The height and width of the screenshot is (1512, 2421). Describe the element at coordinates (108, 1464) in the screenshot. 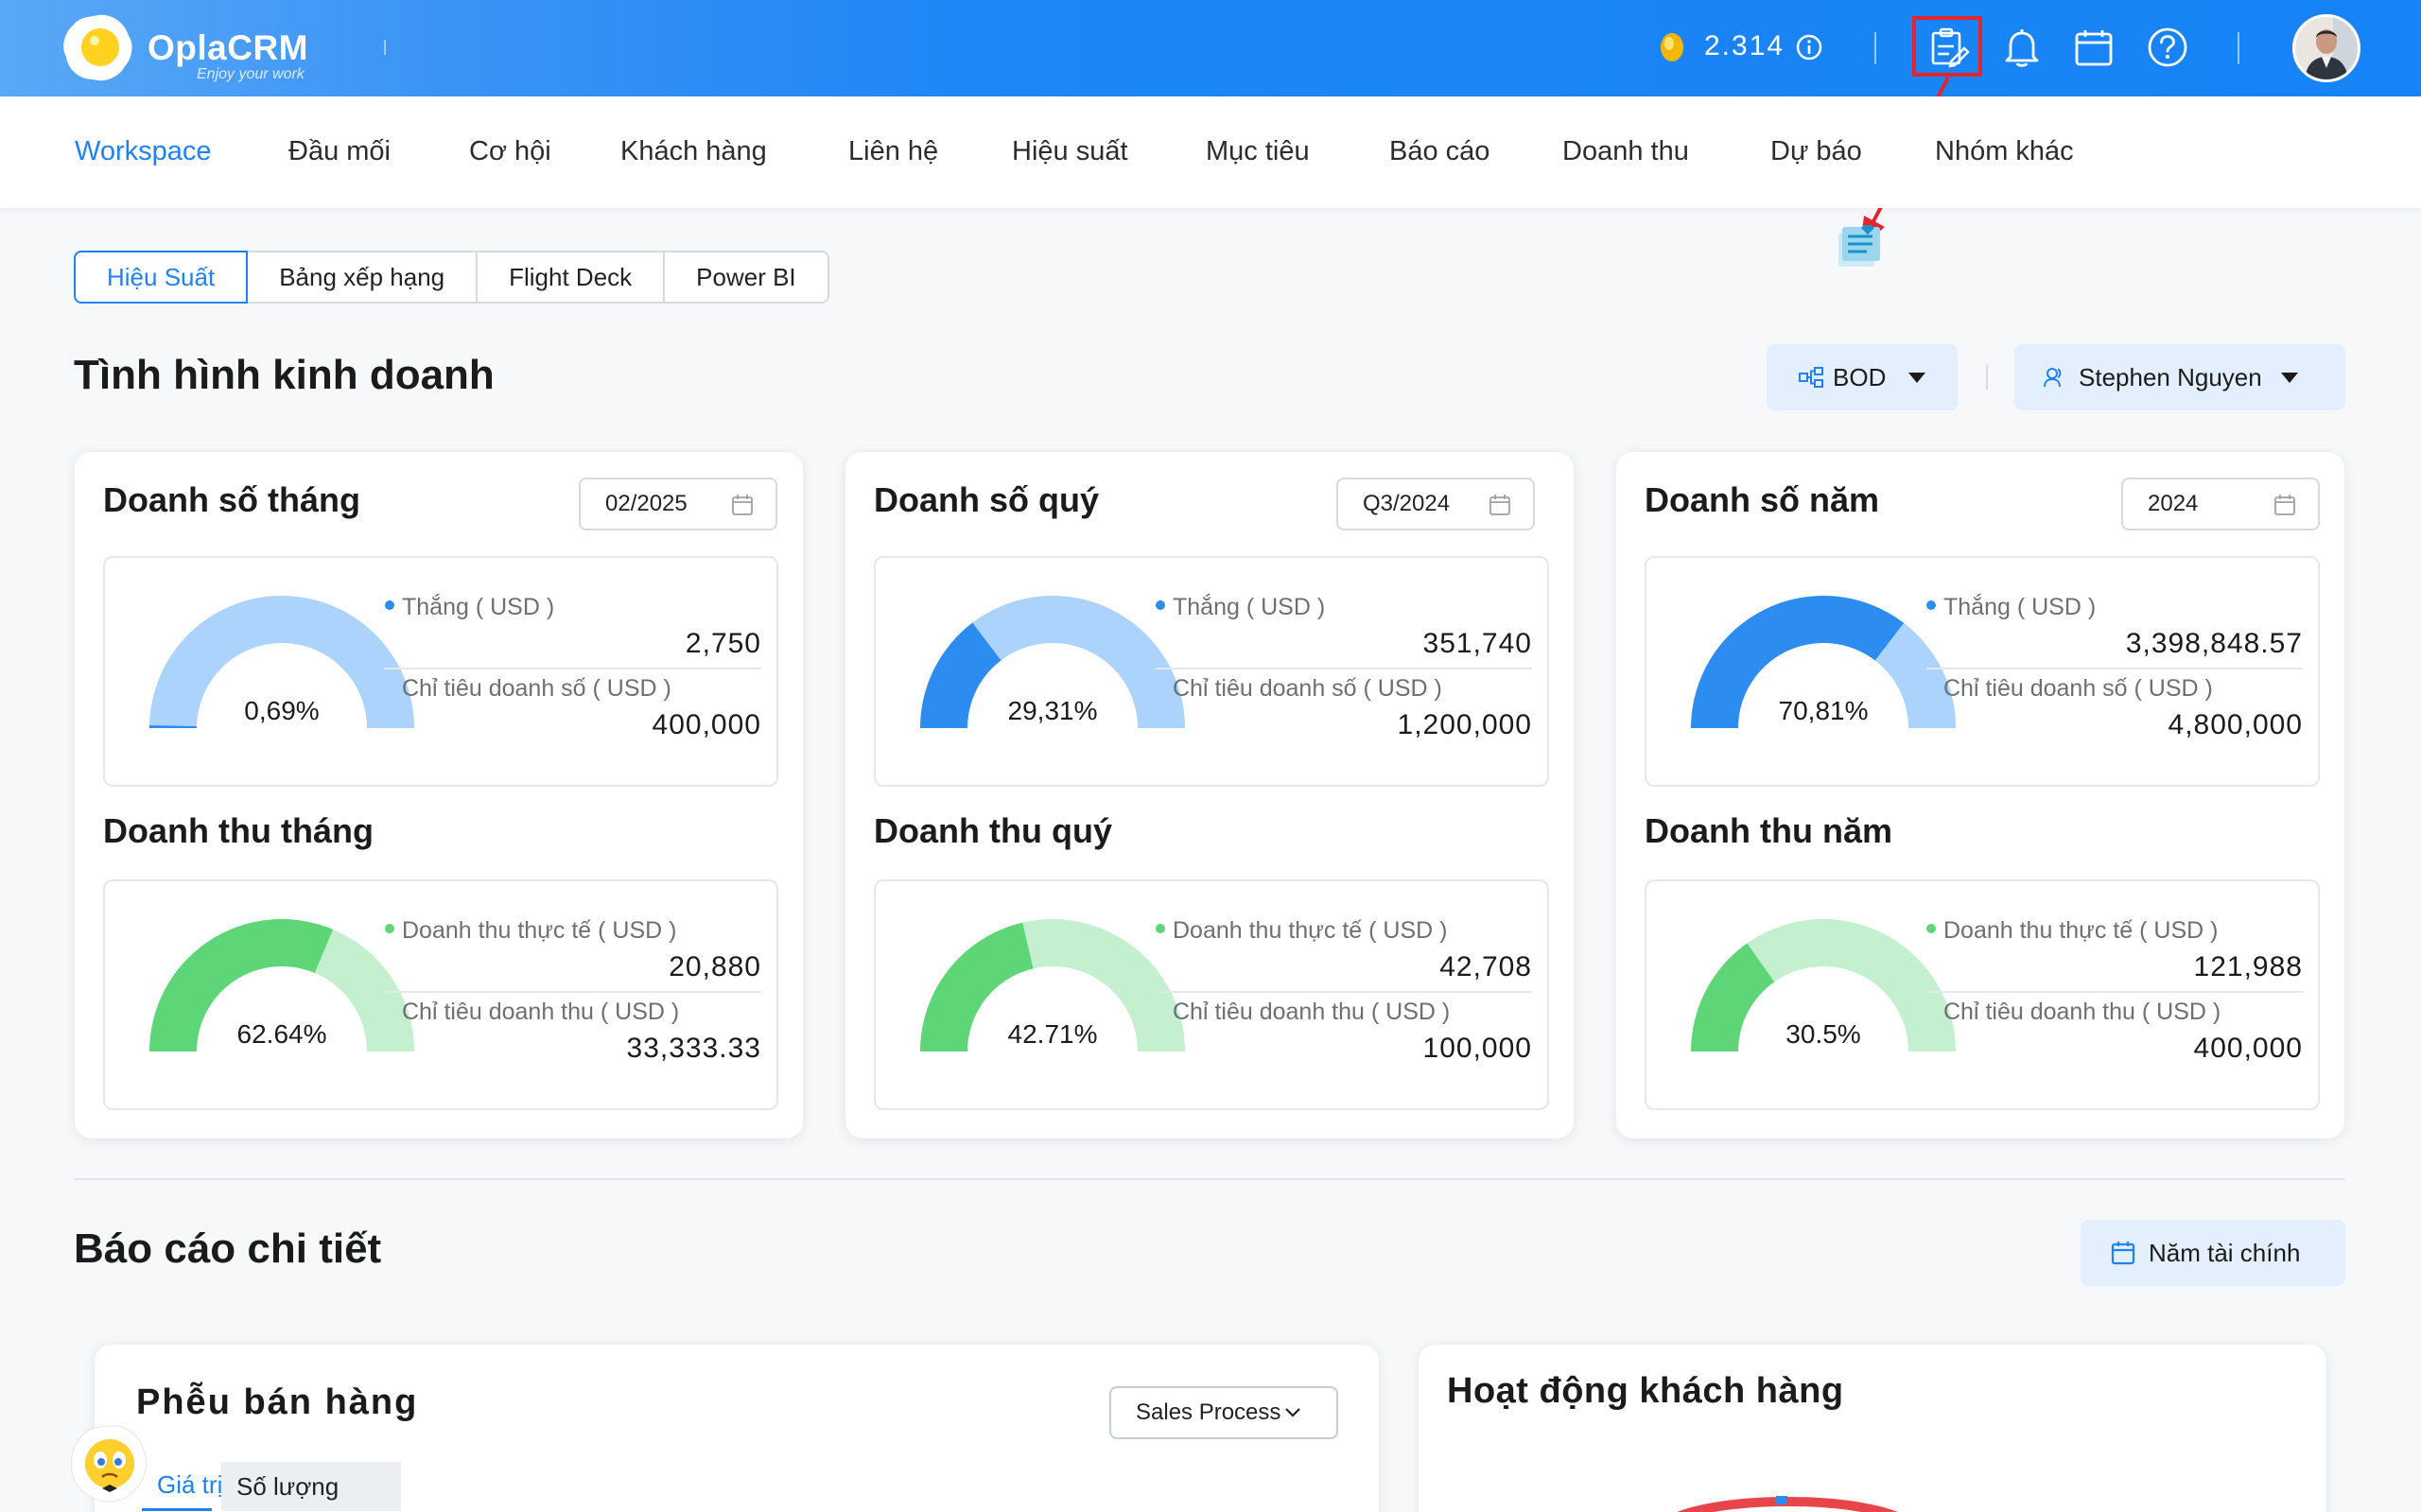

I see `mascot-icon` at that location.